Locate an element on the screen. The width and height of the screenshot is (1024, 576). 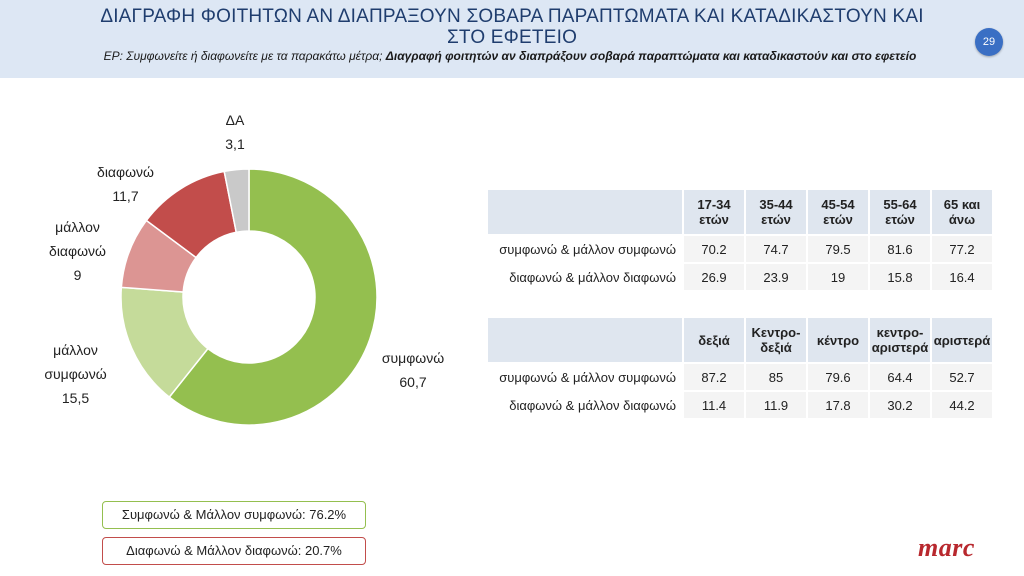
slice-label-agree-name: συμφωνώ is located at coordinates (413, 358).